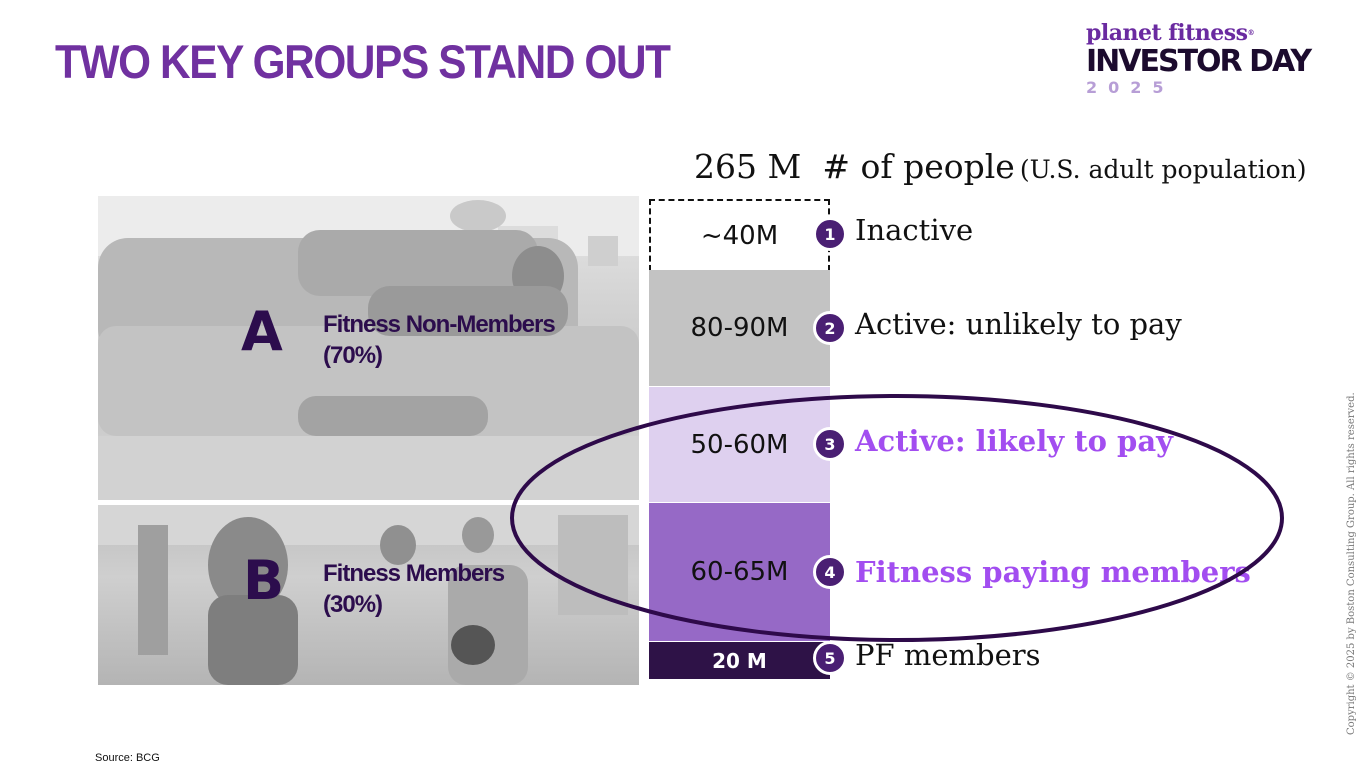 The height and width of the screenshot is (768, 1365). Describe the element at coordinates (748, 166) in the screenshot. I see `population-total: 265 M` at that location.